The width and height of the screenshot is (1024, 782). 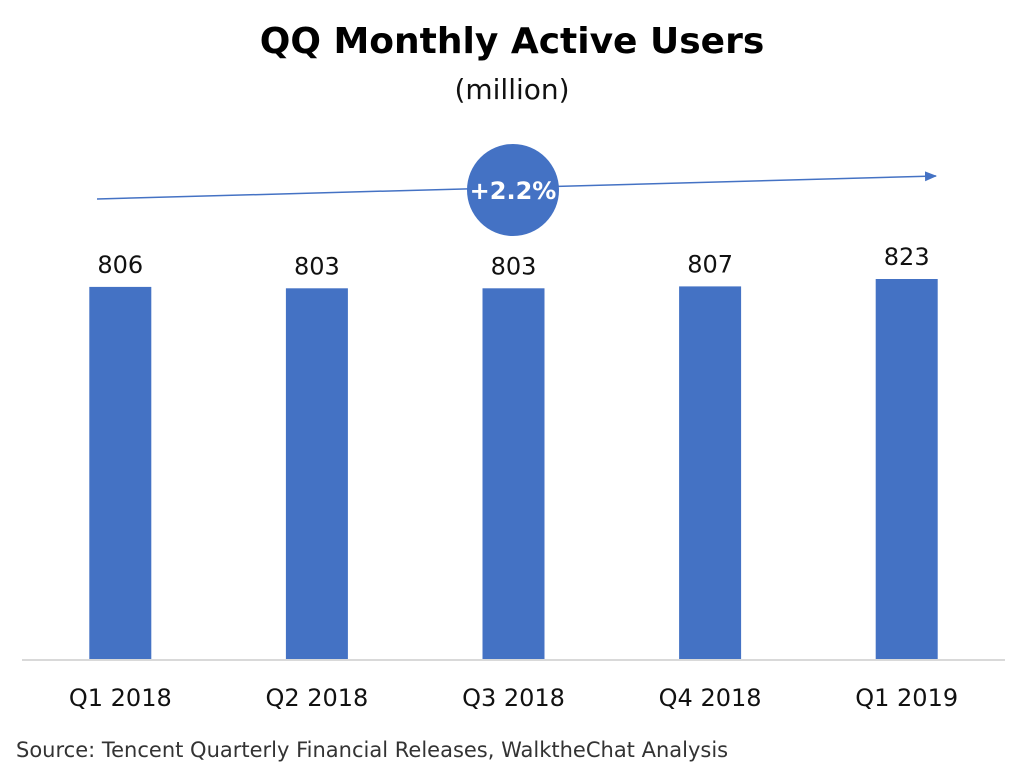 I want to click on bar-q3-2018, so click(x=513, y=474).